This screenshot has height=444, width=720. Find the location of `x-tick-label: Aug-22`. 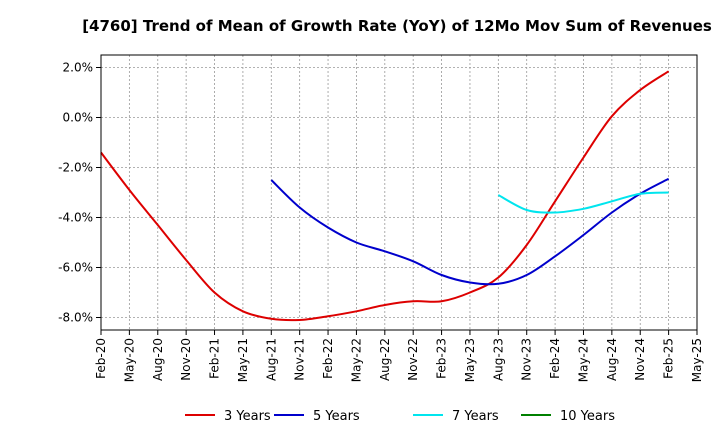

x-tick-label: Aug-22 is located at coordinates (385, 359).